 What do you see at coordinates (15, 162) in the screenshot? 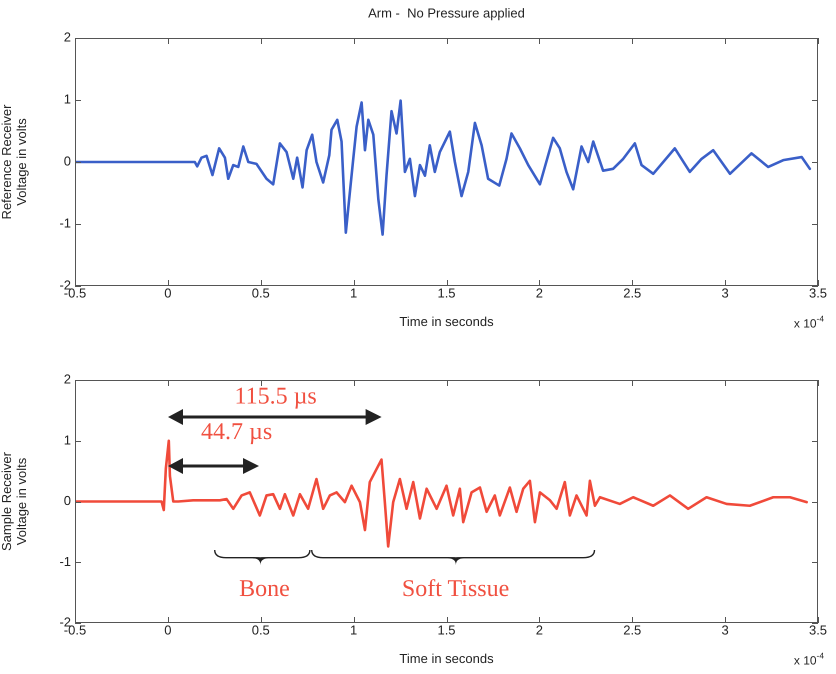
I see `y-axis-title: Reference Receiver Voltage in volts` at bounding box center [15, 162].